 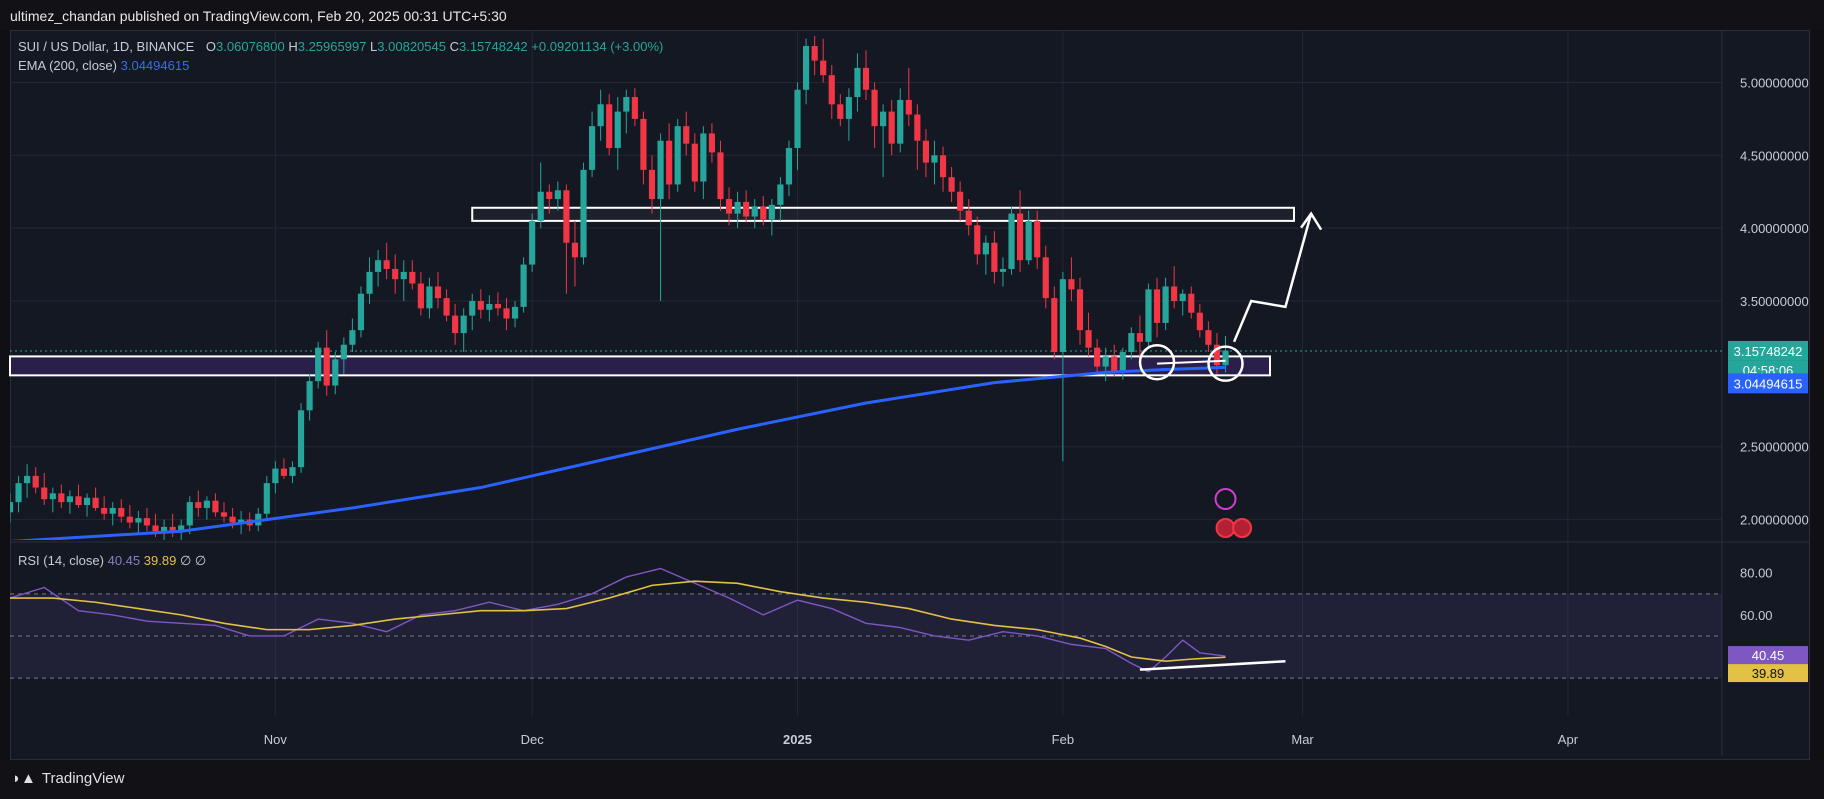 What do you see at coordinates (1774, 155) in the screenshot?
I see `price-tick-label: 4.50000000` at bounding box center [1774, 155].